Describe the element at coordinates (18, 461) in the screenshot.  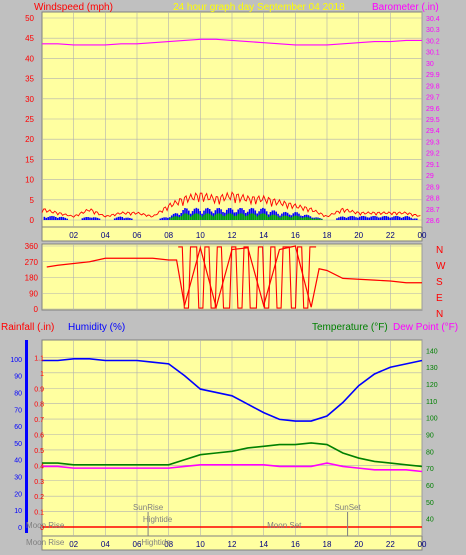
I see `humidity-tick-label: 40` at that location.